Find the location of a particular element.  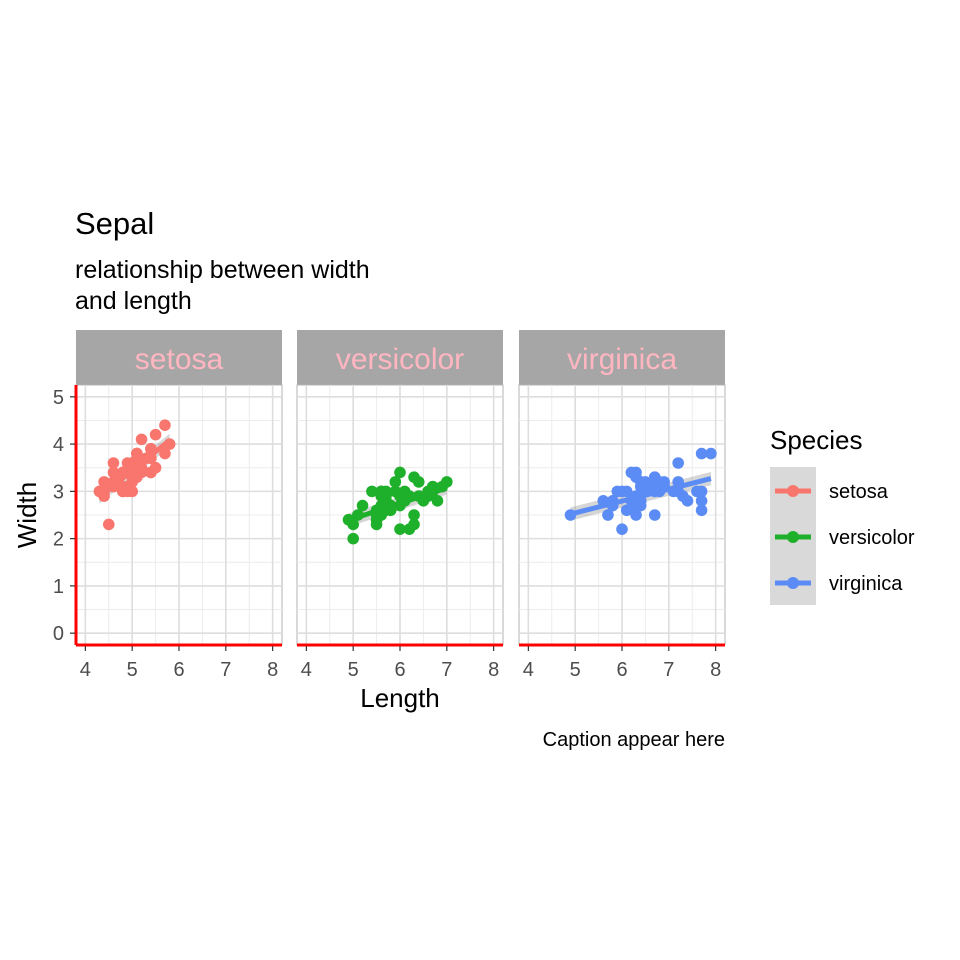

y-tick-label: 1 is located at coordinates (58, 587).